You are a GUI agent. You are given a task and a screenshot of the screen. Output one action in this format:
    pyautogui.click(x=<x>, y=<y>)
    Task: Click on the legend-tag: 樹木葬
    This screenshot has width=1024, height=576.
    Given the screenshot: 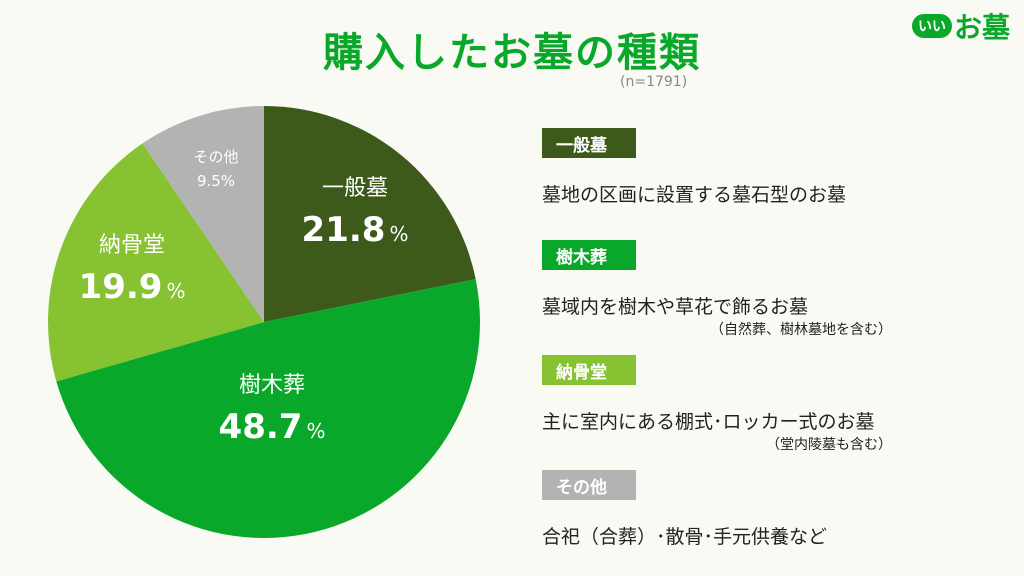 What is the action you would take?
    pyautogui.click(x=589, y=255)
    